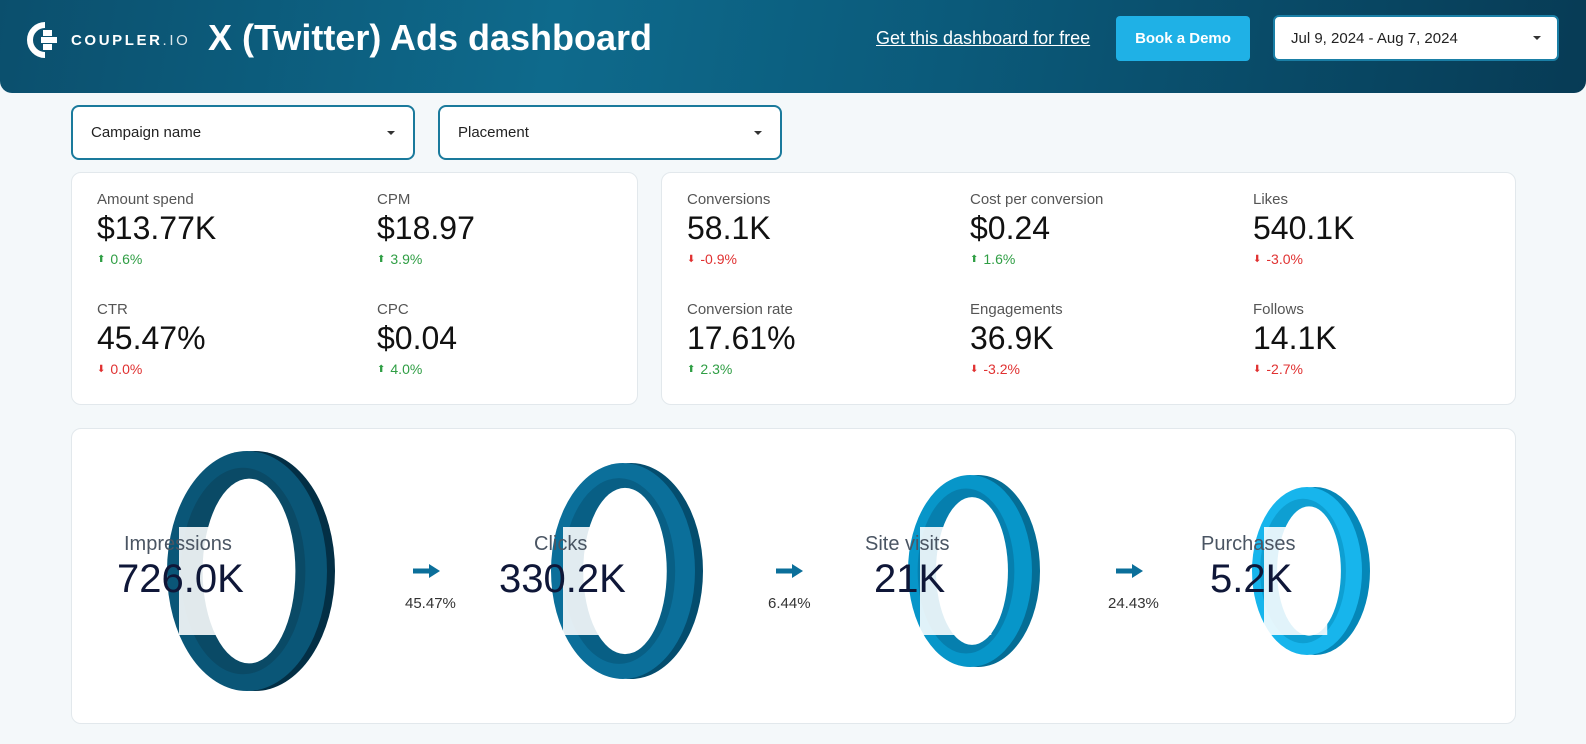  I want to click on kpi-delta-value: 2.3%, so click(716, 369).